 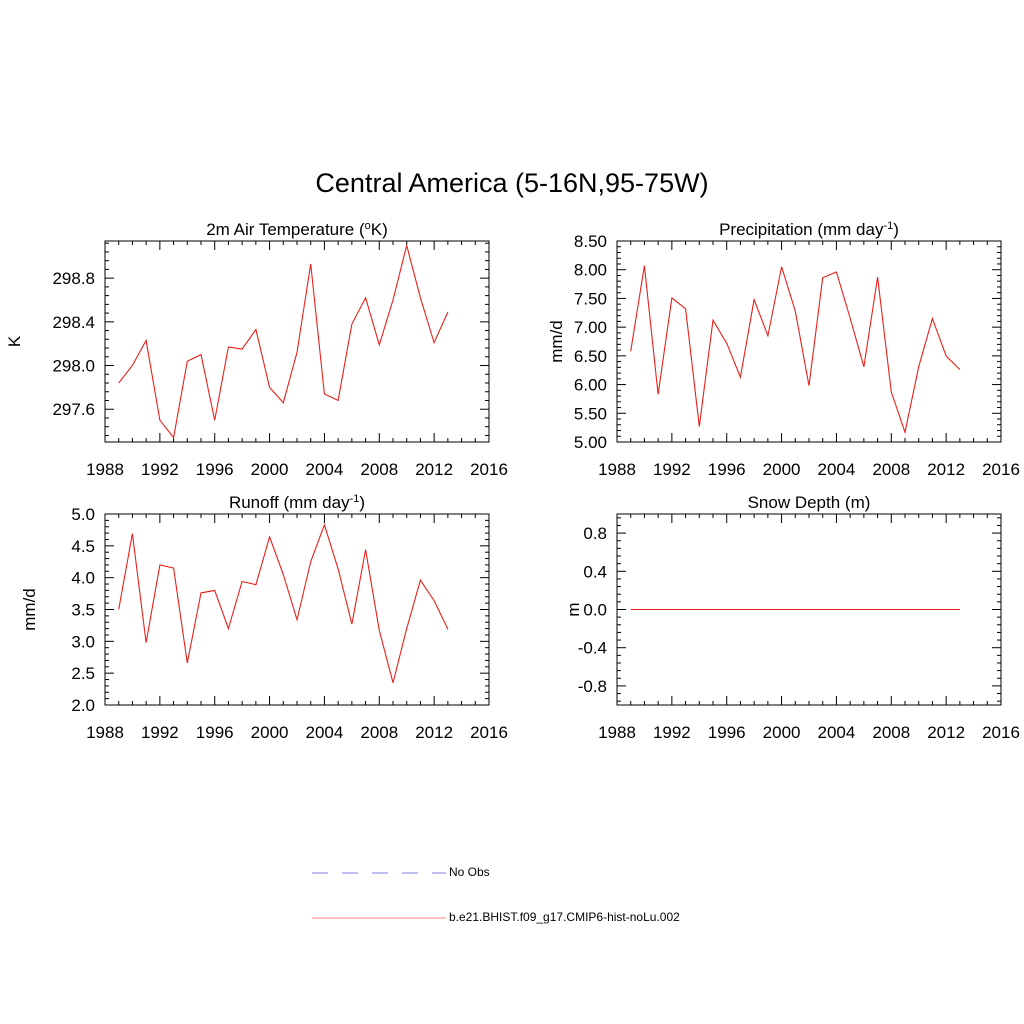 I want to click on y-tick-label: 7.50, so click(x=590, y=298).